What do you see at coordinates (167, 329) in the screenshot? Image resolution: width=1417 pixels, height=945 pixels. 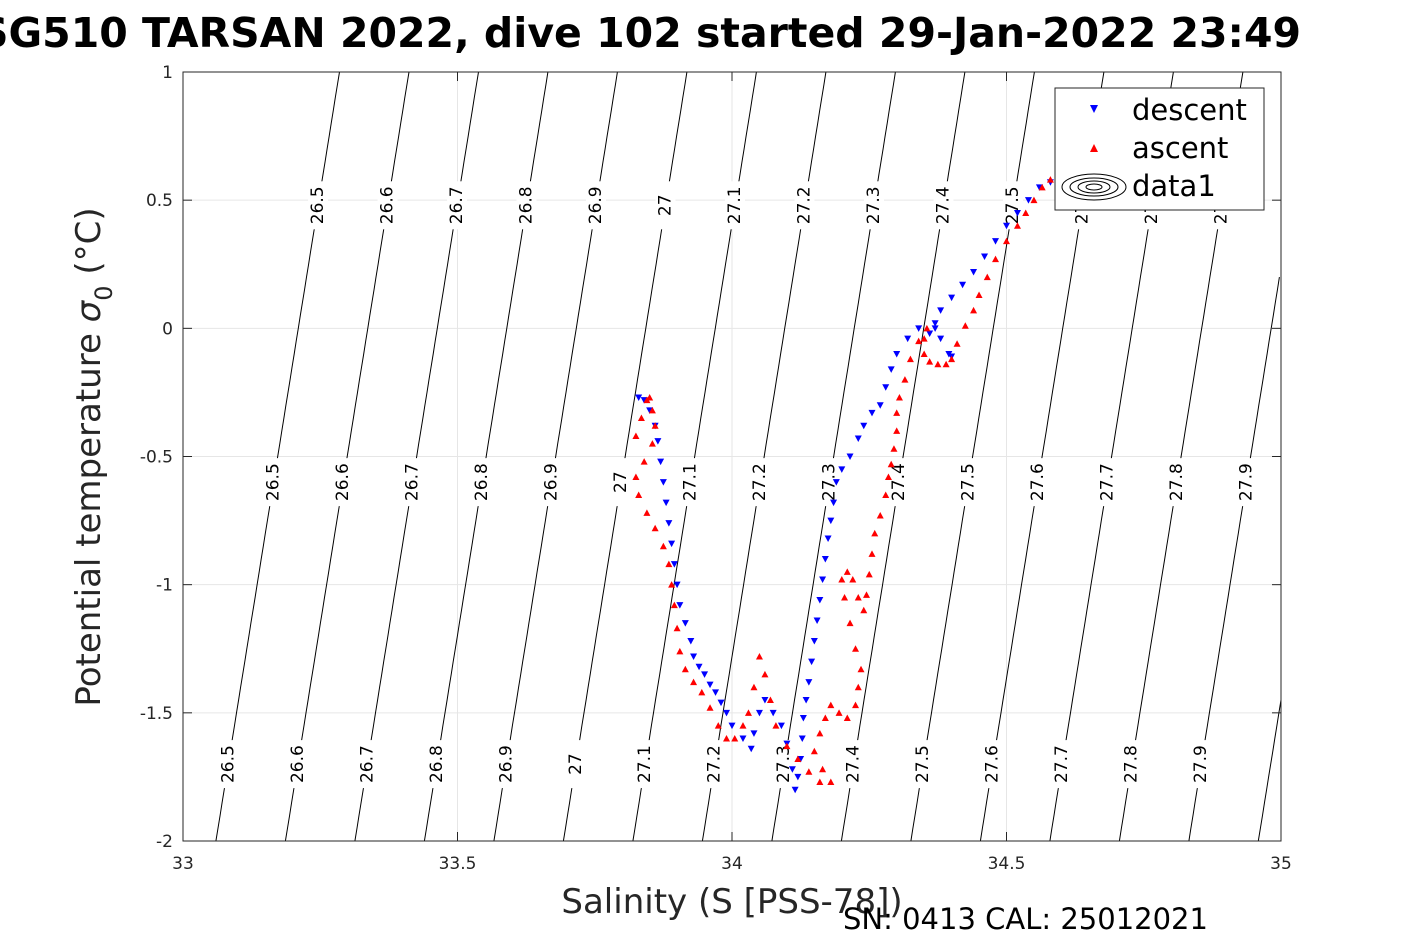 I see `y-tick-label: 0` at bounding box center [167, 329].